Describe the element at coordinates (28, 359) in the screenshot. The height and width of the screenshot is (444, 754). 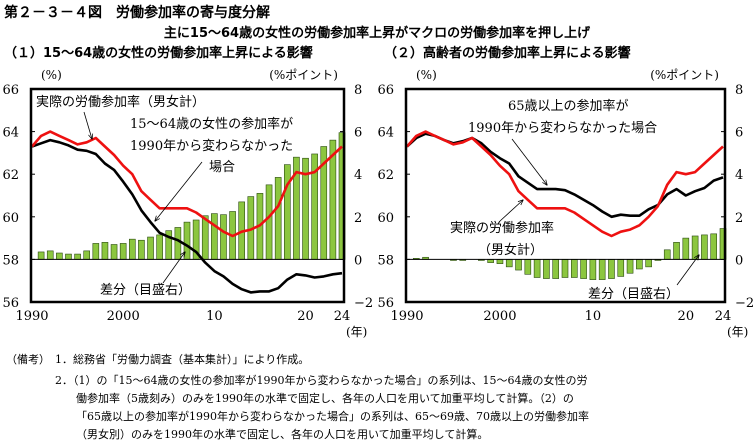
I see `notes-label: （備考）` at that location.